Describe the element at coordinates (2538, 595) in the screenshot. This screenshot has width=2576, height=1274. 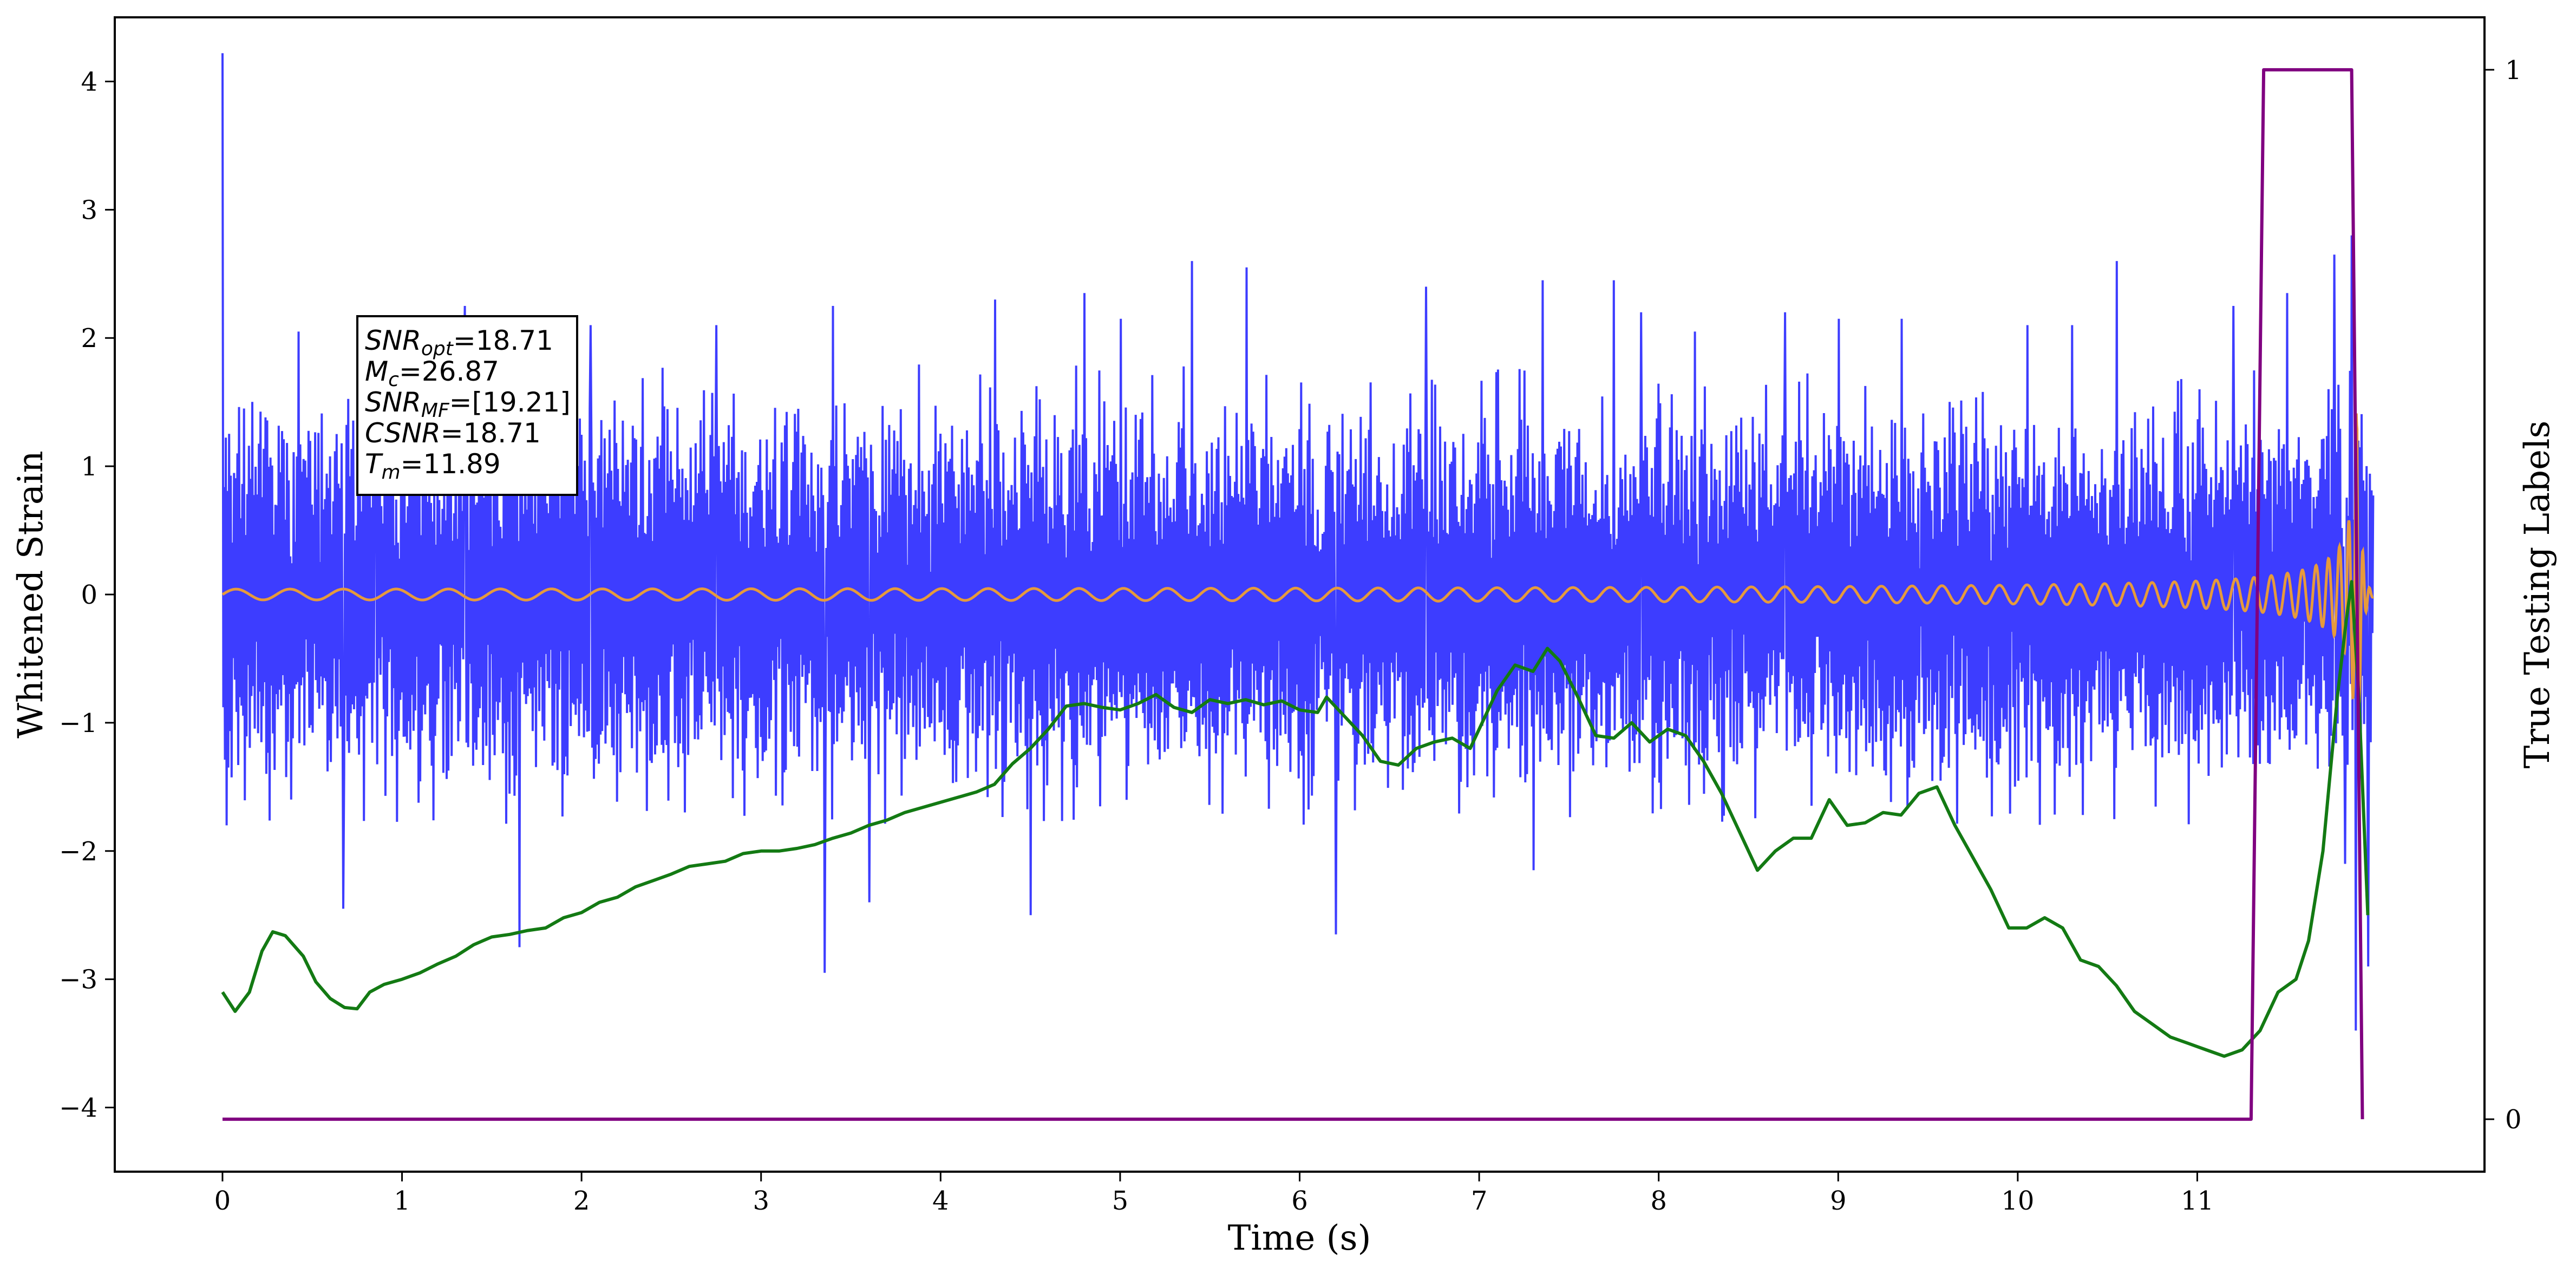
I see `y2-axis-title: True Testing Labels` at that location.